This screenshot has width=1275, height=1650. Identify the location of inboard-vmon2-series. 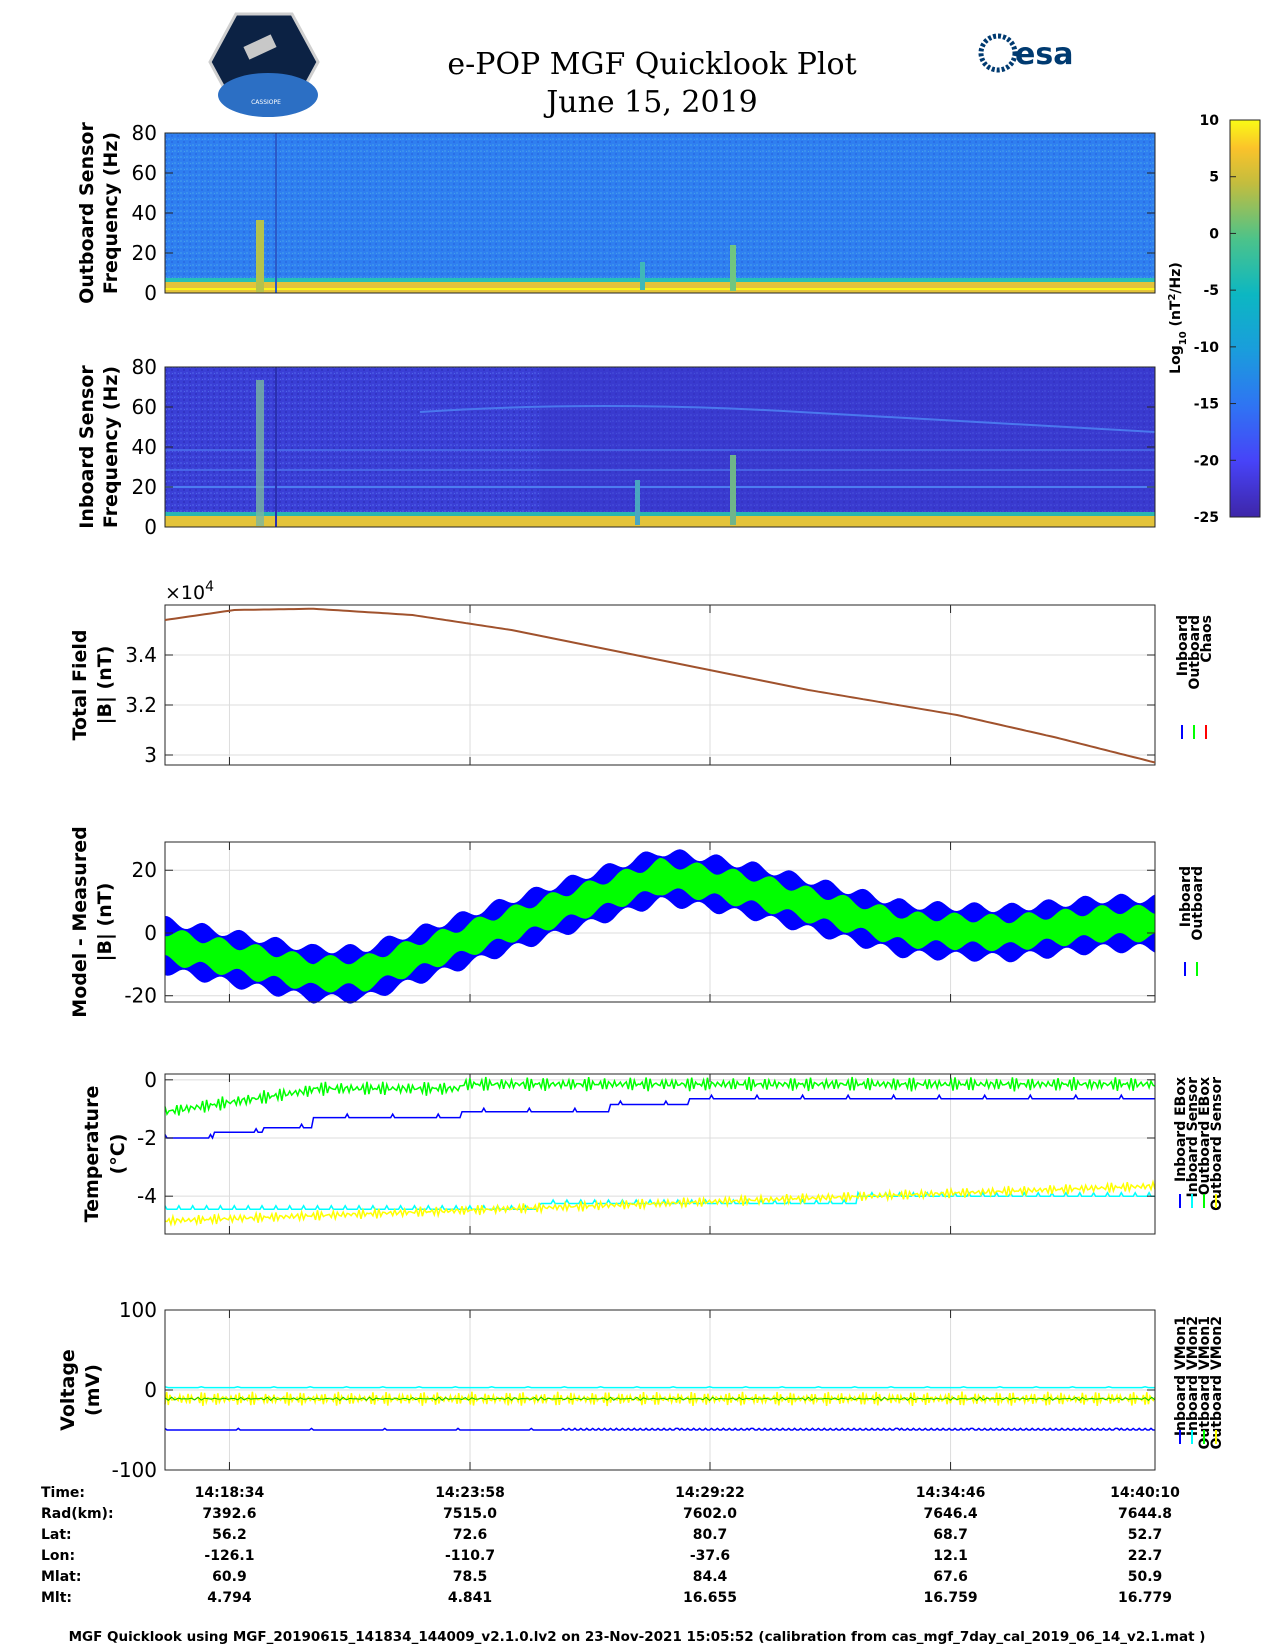
(659, 1387).